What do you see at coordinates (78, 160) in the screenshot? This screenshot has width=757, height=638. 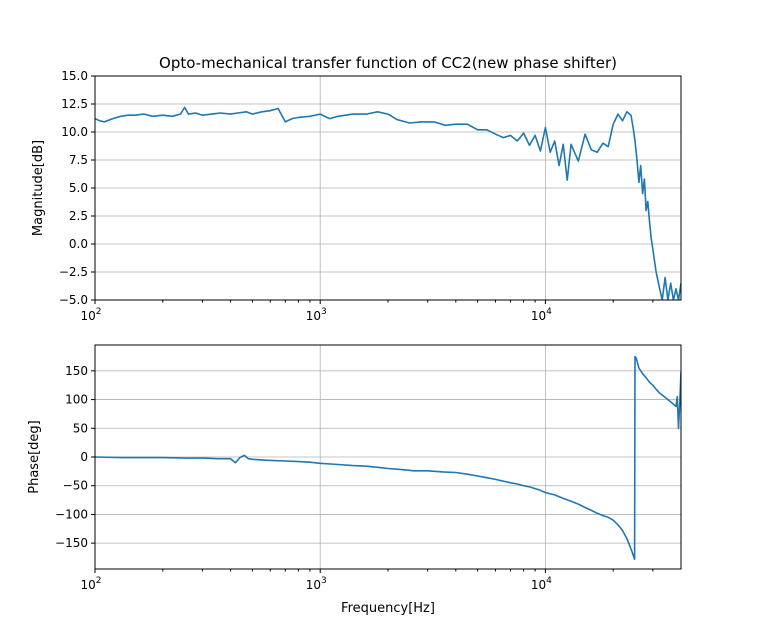 I see `magnitude-ytick-label: 7.5` at bounding box center [78, 160].